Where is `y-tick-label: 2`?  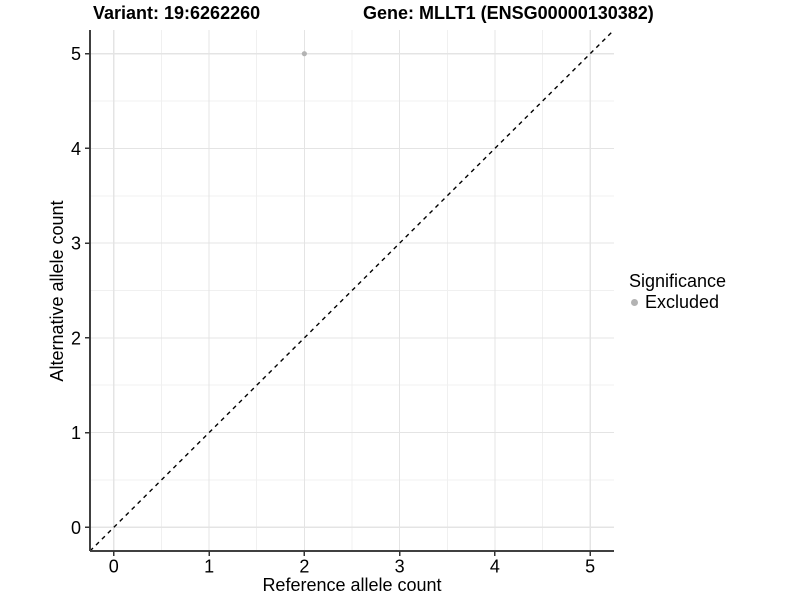 y-tick-label: 2 is located at coordinates (76, 338).